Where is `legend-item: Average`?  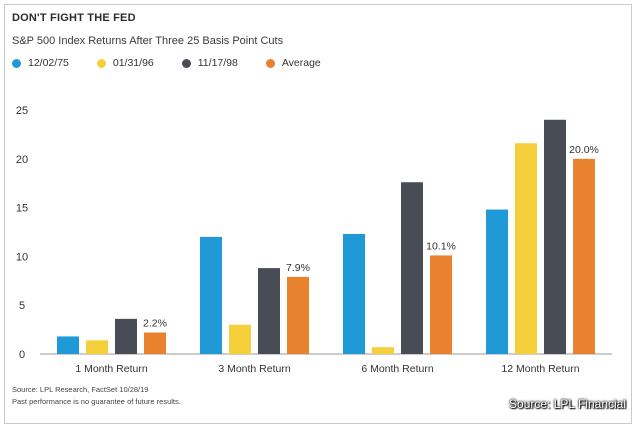
legend-item: Average is located at coordinates (293, 63).